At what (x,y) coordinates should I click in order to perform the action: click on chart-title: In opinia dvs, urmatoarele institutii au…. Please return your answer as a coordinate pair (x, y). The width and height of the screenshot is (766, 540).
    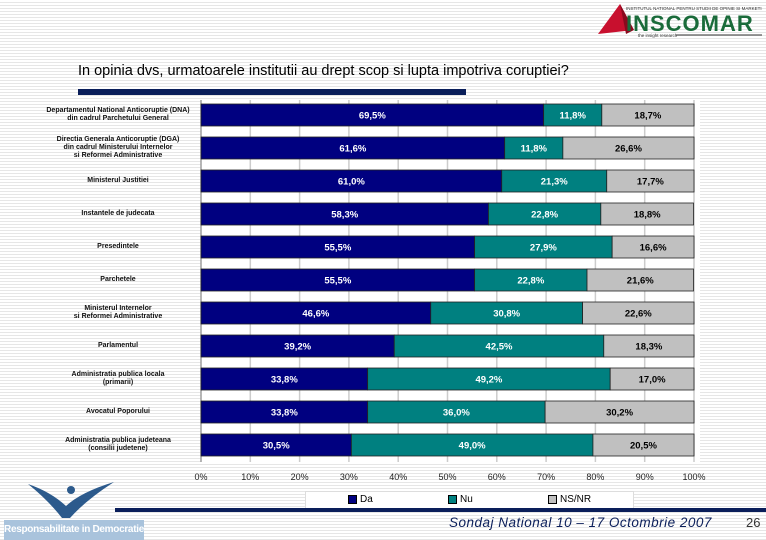
    Looking at the image, I should click on (323, 71).